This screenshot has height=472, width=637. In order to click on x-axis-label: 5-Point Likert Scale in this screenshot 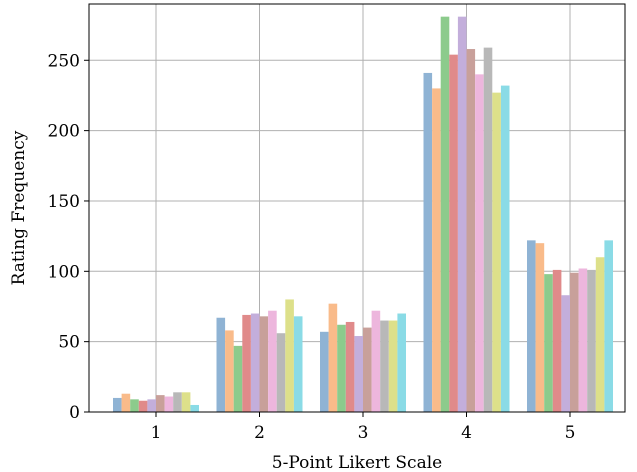, I will do `click(357, 462)`.